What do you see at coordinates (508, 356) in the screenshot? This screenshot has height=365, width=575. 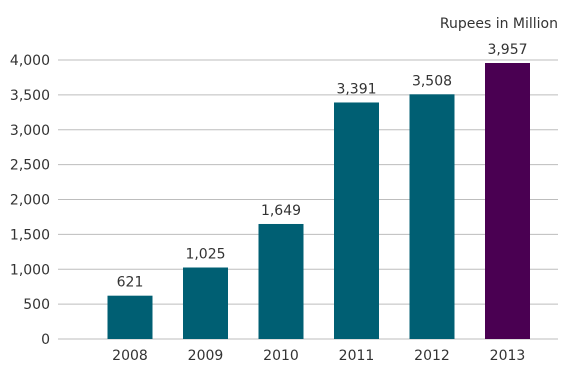 I see `x-tick-label: 2013` at bounding box center [508, 356].